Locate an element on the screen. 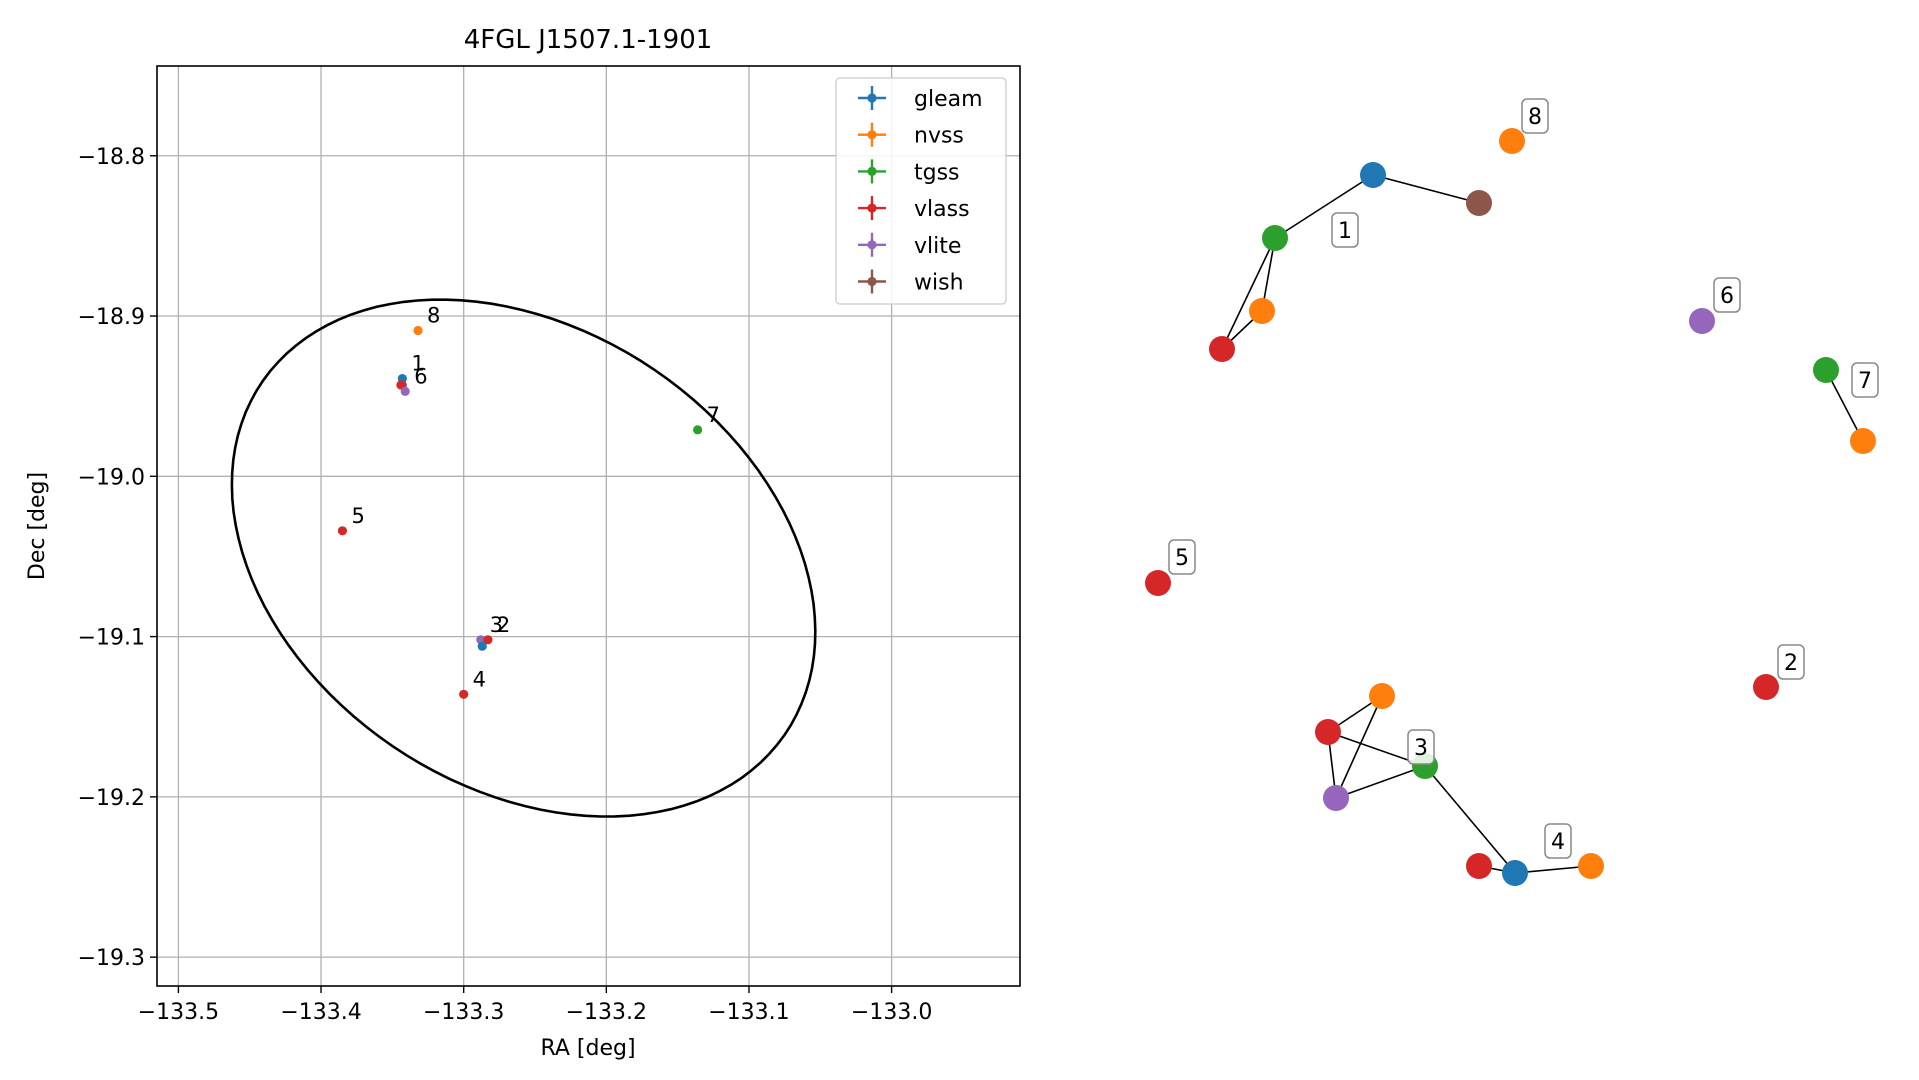  network-group-label: 3 is located at coordinates (1421, 747).